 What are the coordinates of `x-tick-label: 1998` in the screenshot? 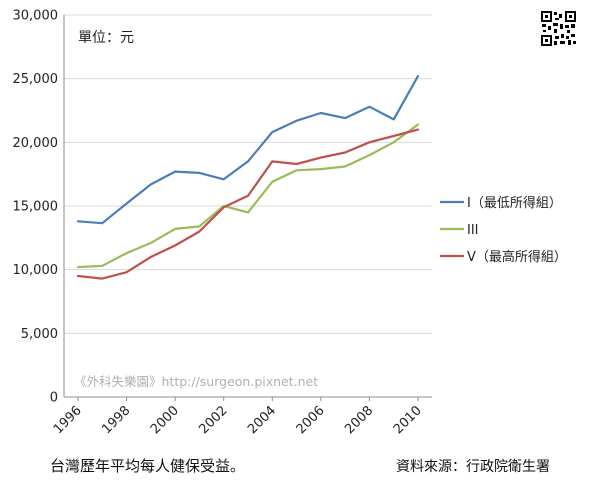 It's located at (116, 420).